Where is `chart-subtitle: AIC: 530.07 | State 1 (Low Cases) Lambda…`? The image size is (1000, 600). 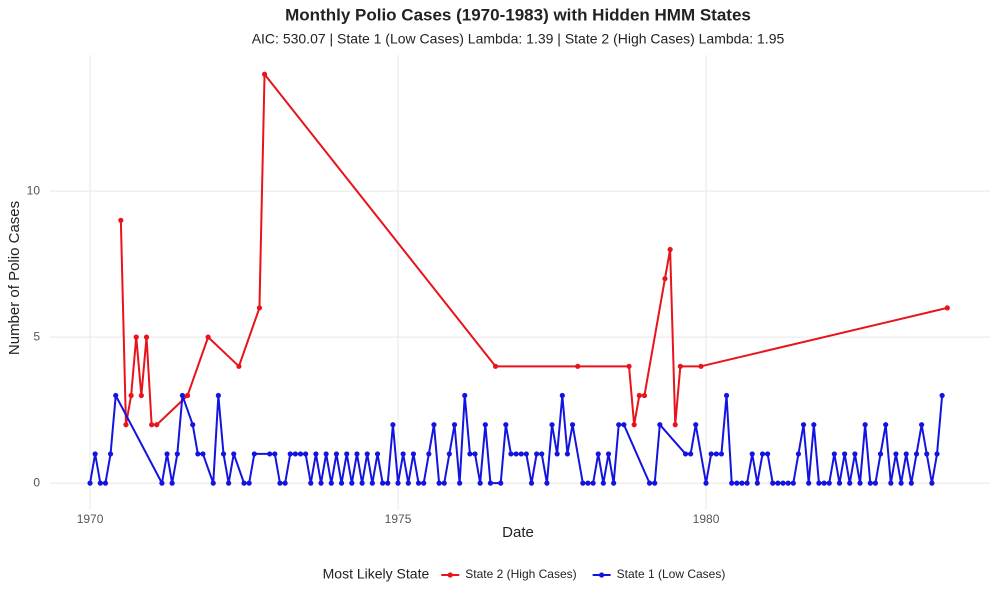
chart-subtitle: AIC: 530.07 | State 1 (Low Cases) Lambda… is located at coordinates (518, 39).